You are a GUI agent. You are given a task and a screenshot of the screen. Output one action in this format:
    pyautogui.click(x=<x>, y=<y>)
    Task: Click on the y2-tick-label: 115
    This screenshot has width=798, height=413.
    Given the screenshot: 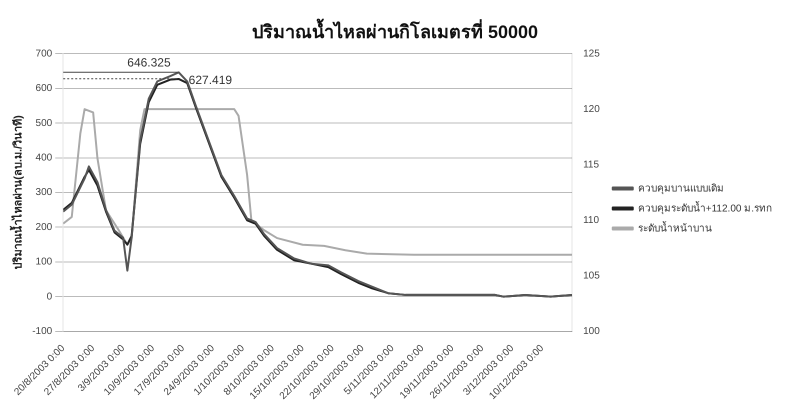 What is the action you would take?
    pyautogui.click(x=591, y=164)
    